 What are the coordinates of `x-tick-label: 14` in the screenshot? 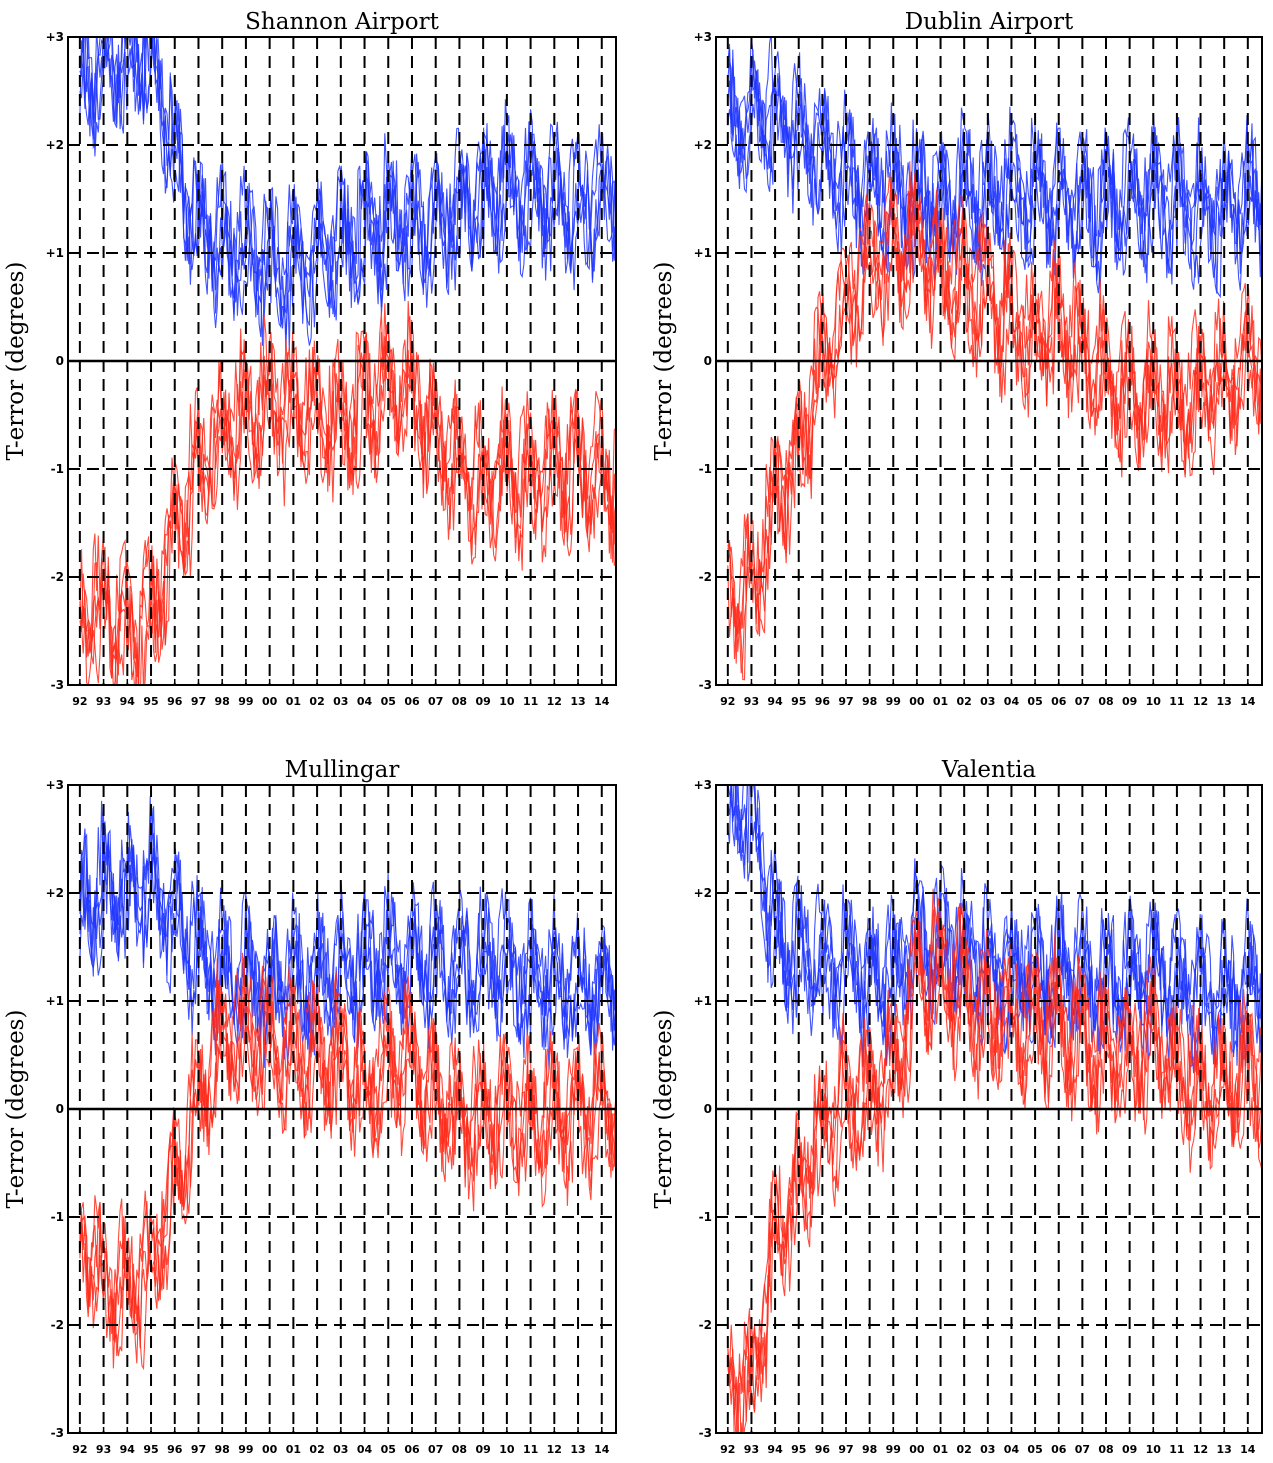 It's located at (1248, 701).